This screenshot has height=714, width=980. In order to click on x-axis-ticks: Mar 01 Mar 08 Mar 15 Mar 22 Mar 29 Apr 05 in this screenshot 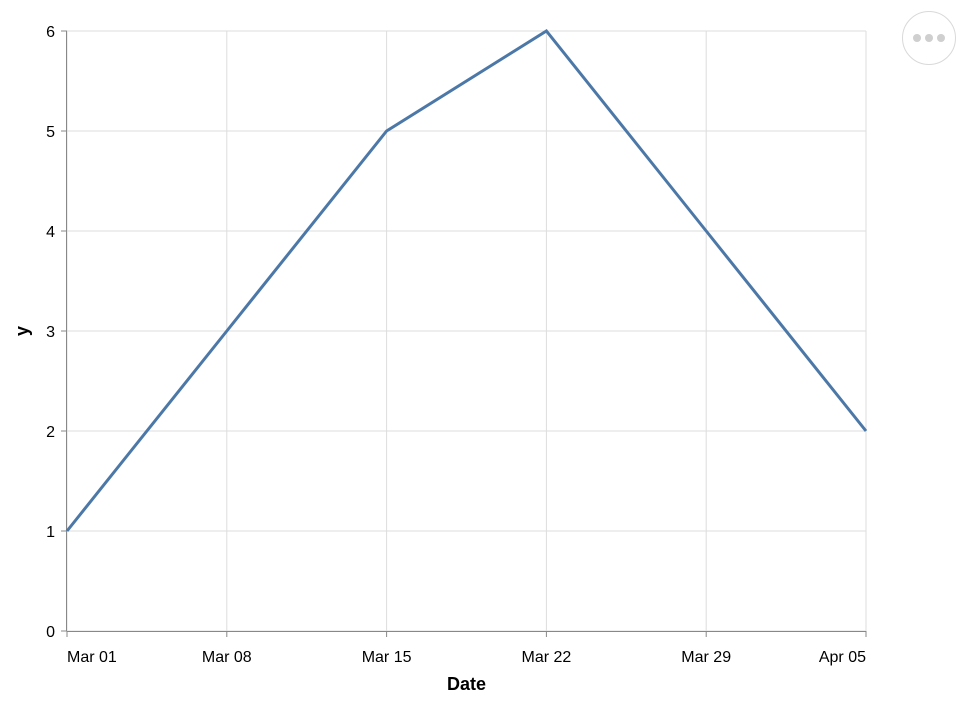, I will do `click(466, 648)`.